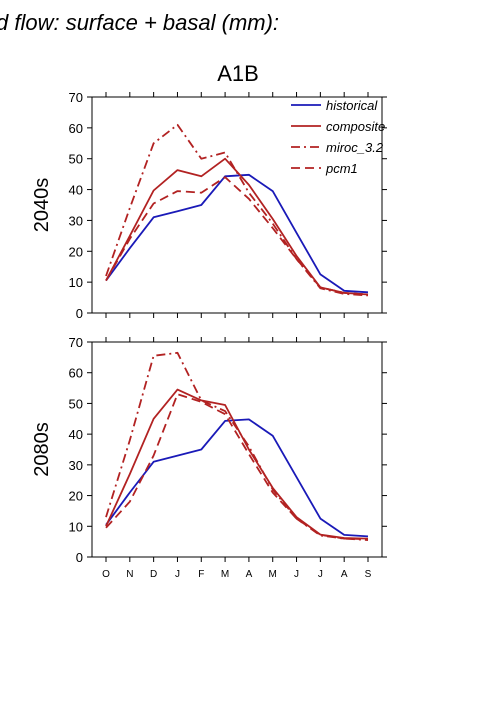  Describe the element at coordinates (341, 168) in the screenshot. I see `legend-label: pcm1` at that location.